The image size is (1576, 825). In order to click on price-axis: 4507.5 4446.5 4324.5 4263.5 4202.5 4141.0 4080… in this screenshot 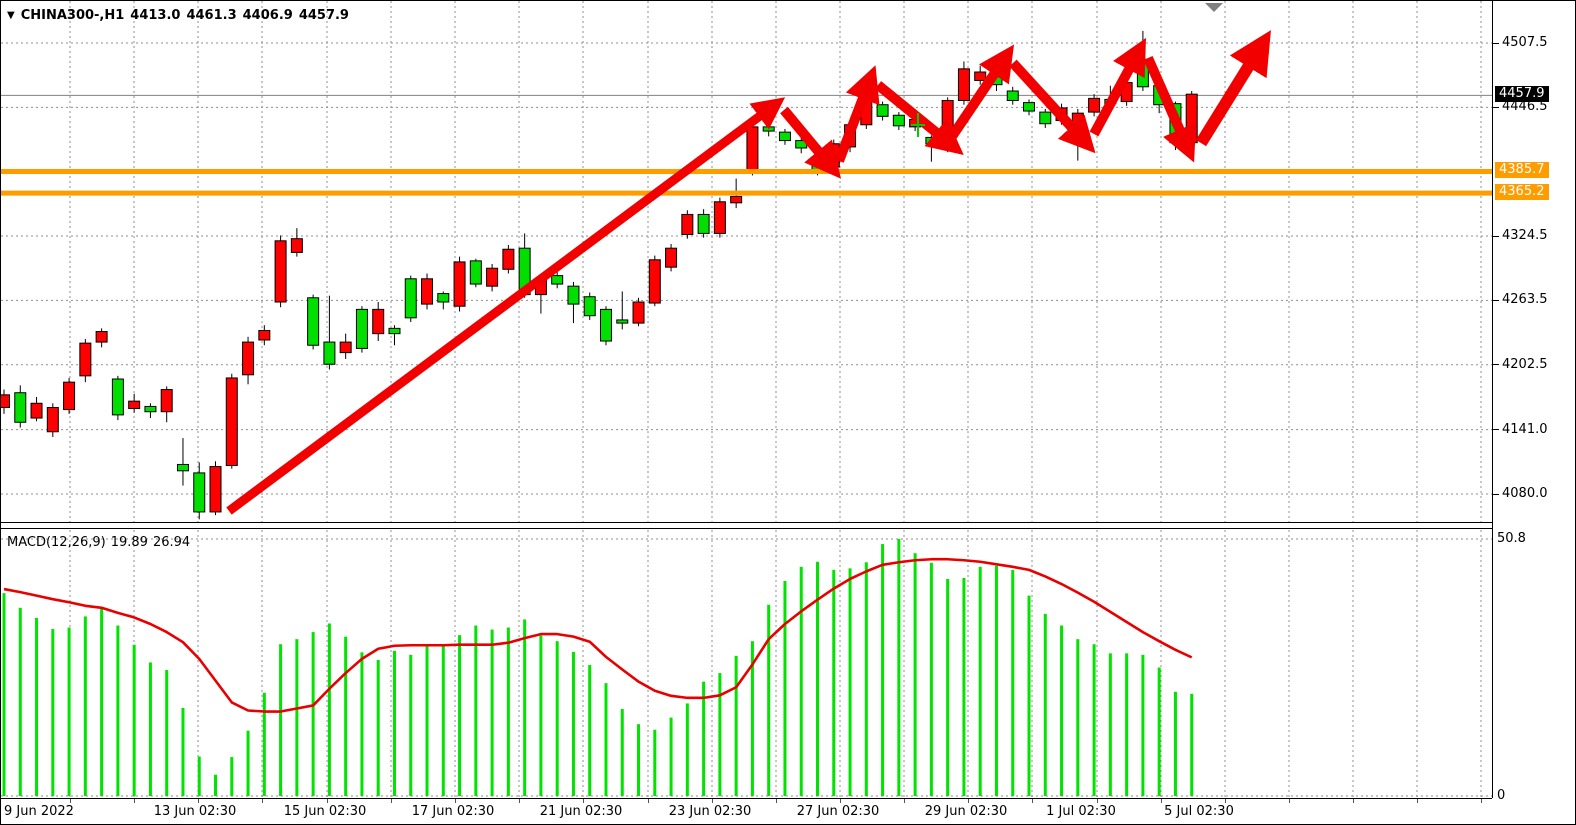, I will do `click(1533, 402)`.